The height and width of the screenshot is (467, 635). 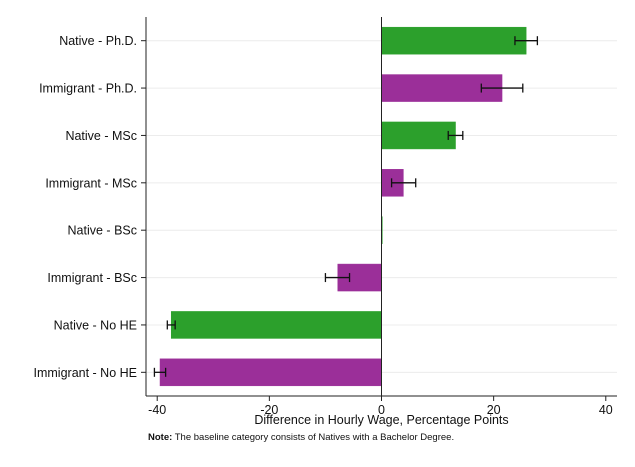 What do you see at coordinates (86, 373) in the screenshot?
I see `category-label: Immigrant - No HE` at bounding box center [86, 373].